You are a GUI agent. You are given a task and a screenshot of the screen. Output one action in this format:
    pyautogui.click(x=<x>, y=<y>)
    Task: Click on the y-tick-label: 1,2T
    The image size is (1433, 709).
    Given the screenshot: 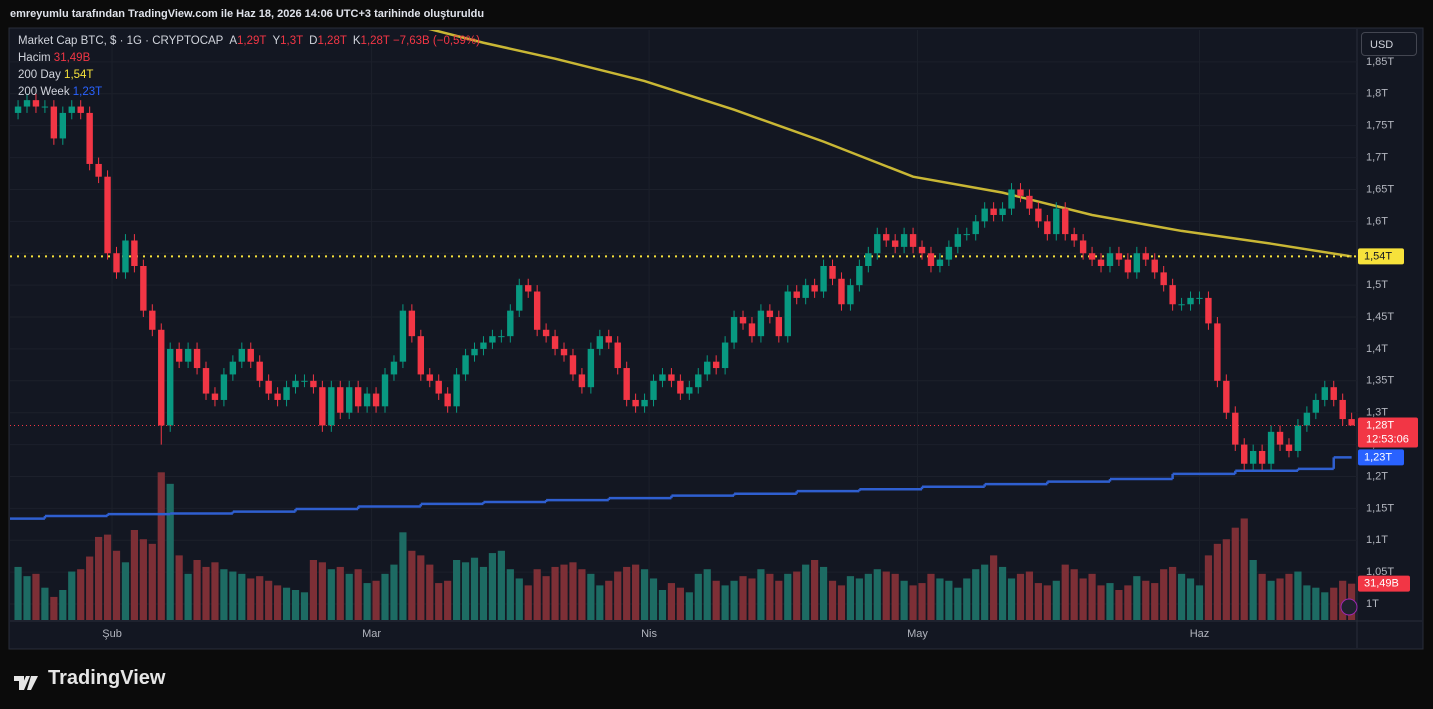 What is the action you would take?
    pyautogui.click(x=1377, y=476)
    